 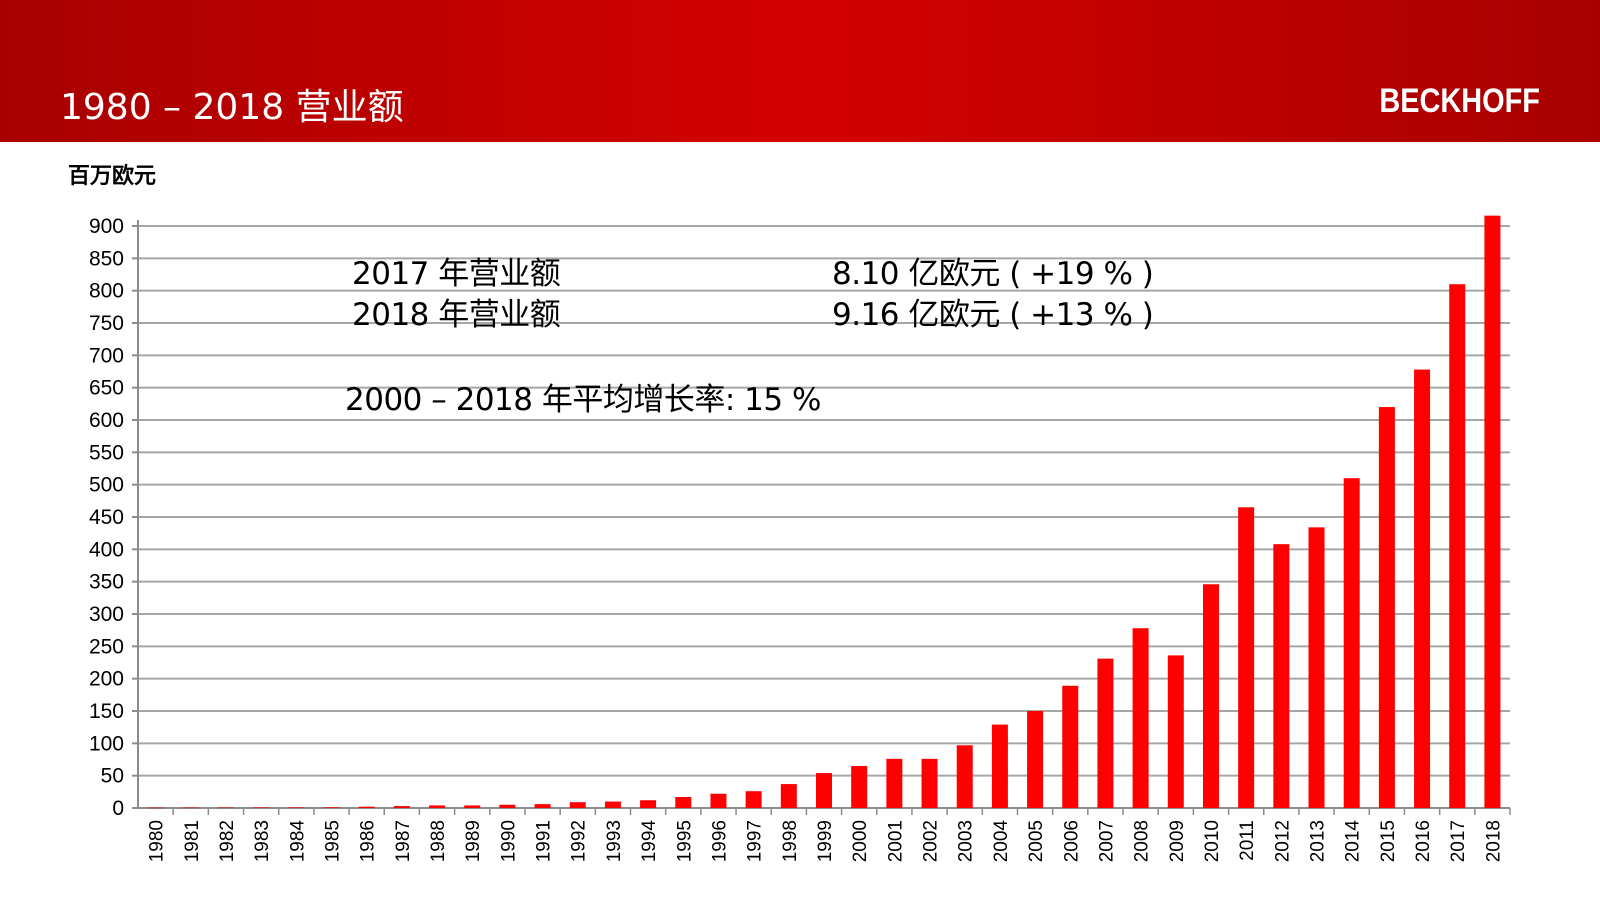 What do you see at coordinates (106, 614) in the screenshot?
I see `y-tick-label: 300` at bounding box center [106, 614].